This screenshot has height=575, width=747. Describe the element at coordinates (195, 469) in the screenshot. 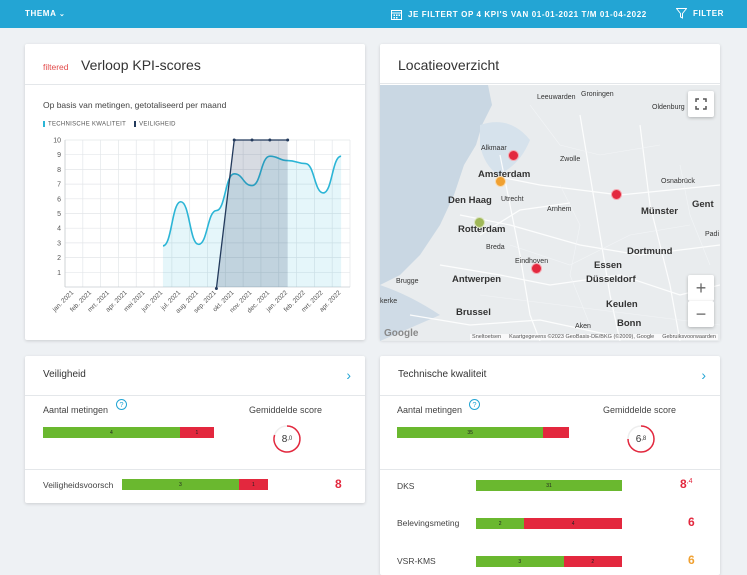

I see `divider` at that location.